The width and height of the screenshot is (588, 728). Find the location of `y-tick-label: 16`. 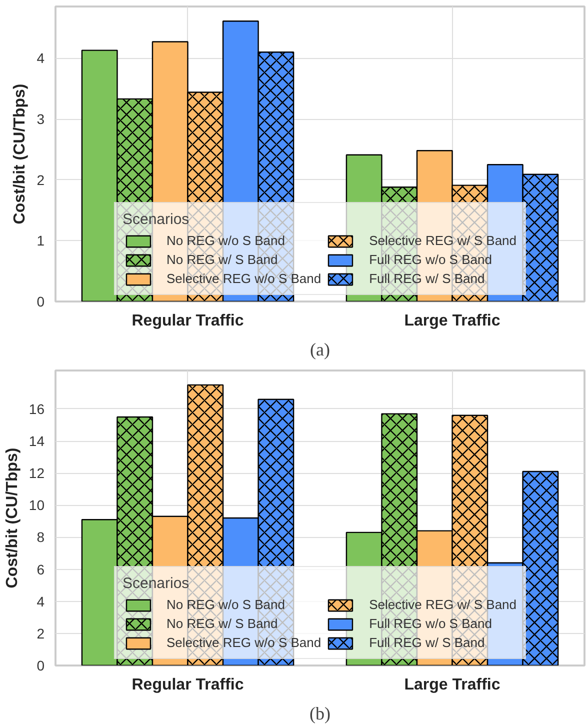

y-tick-label: 16 is located at coordinates (36, 408).